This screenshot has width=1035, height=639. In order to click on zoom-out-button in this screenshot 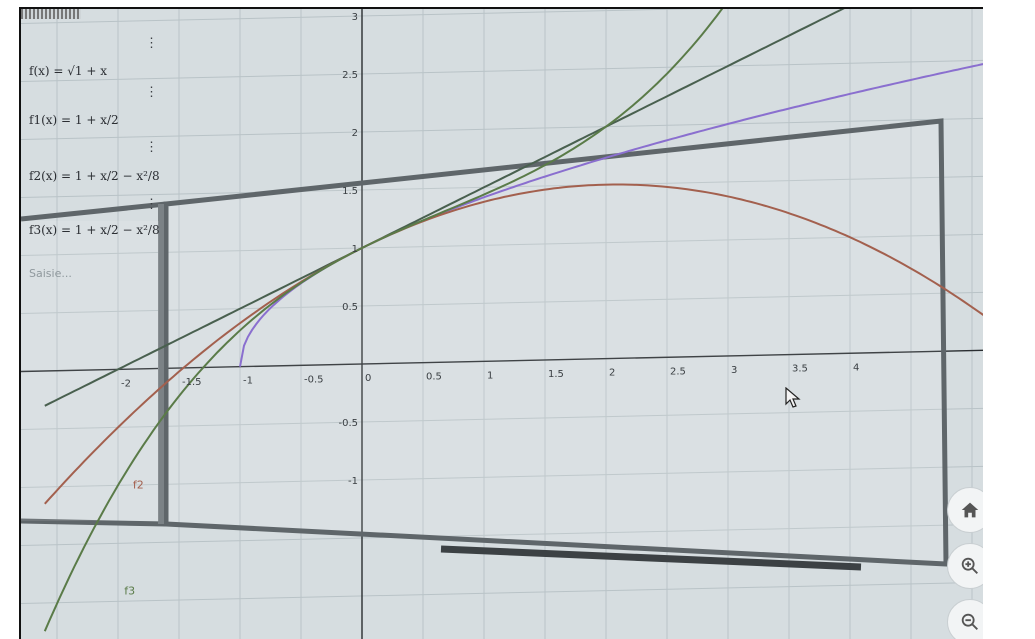, I will do `click(965, 619)`.